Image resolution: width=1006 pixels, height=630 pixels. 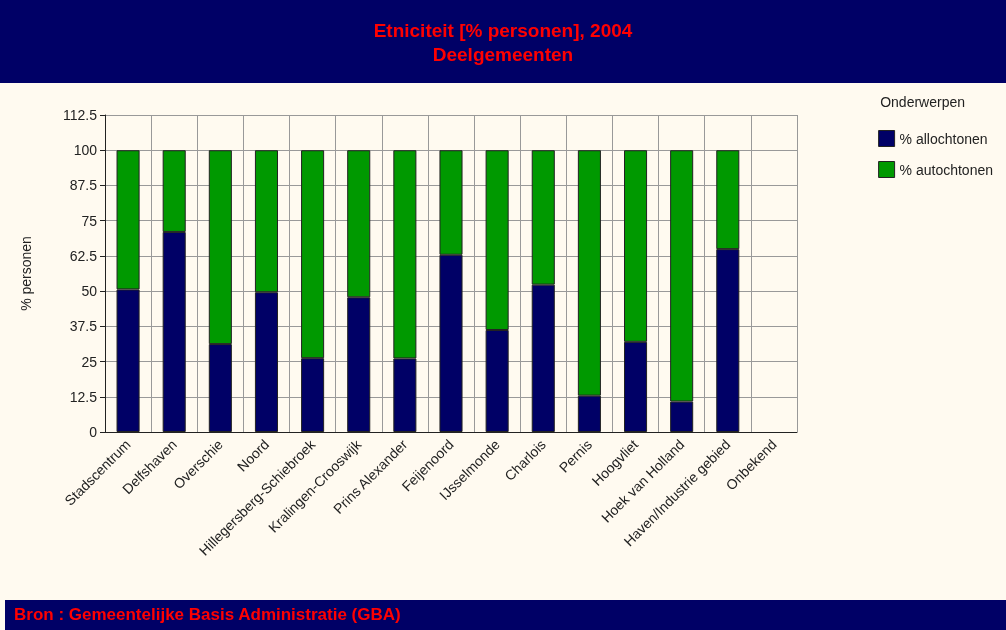 What do you see at coordinates (505, 615) in the screenshot?
I see `text: Bron : Gemeentelijke Basis Administratie (GBA)` at bounding box center [505, 615].